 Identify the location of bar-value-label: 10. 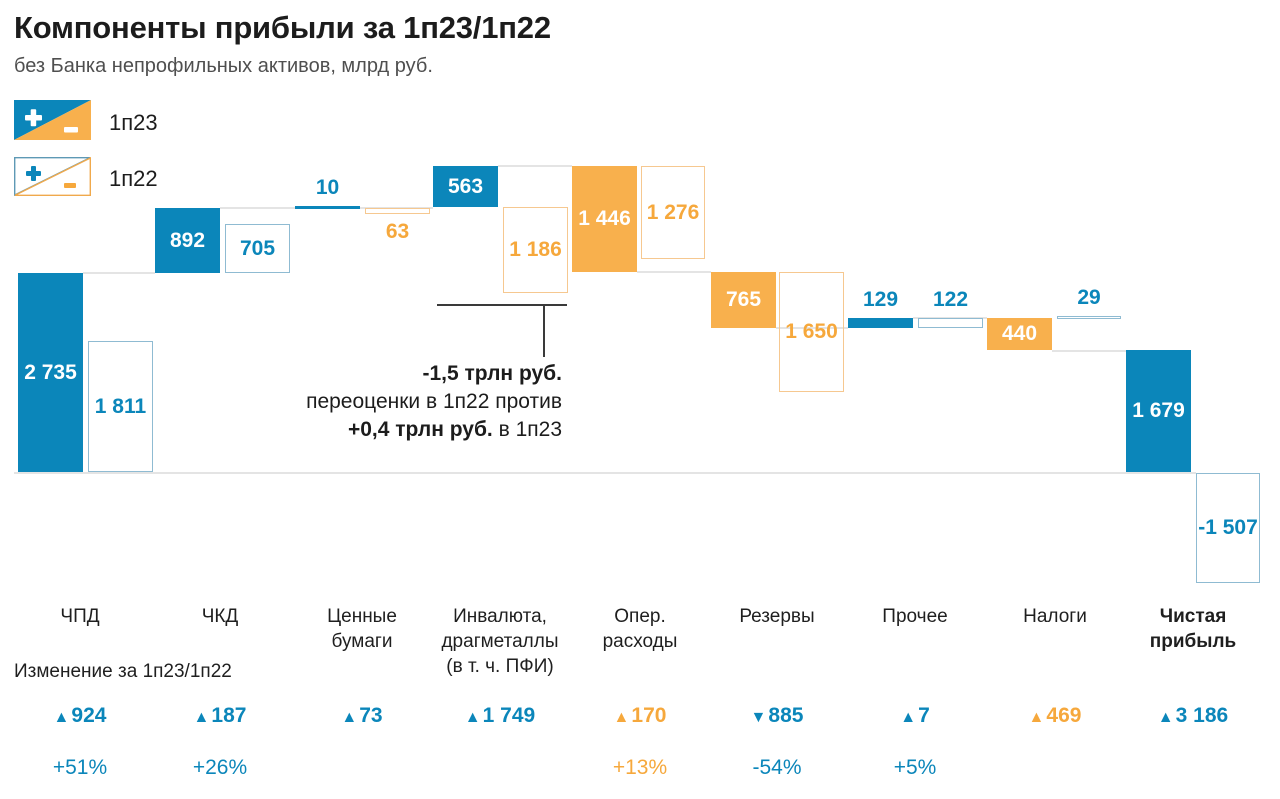
(327, 187).